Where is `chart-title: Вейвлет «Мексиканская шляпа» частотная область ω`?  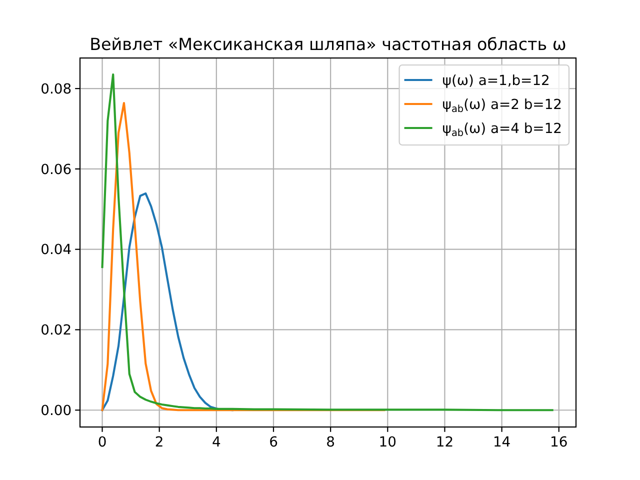 chart-title: Вейвлет «Мексиканская шляпа» частотная область ω is located at coordinates (328, 44).